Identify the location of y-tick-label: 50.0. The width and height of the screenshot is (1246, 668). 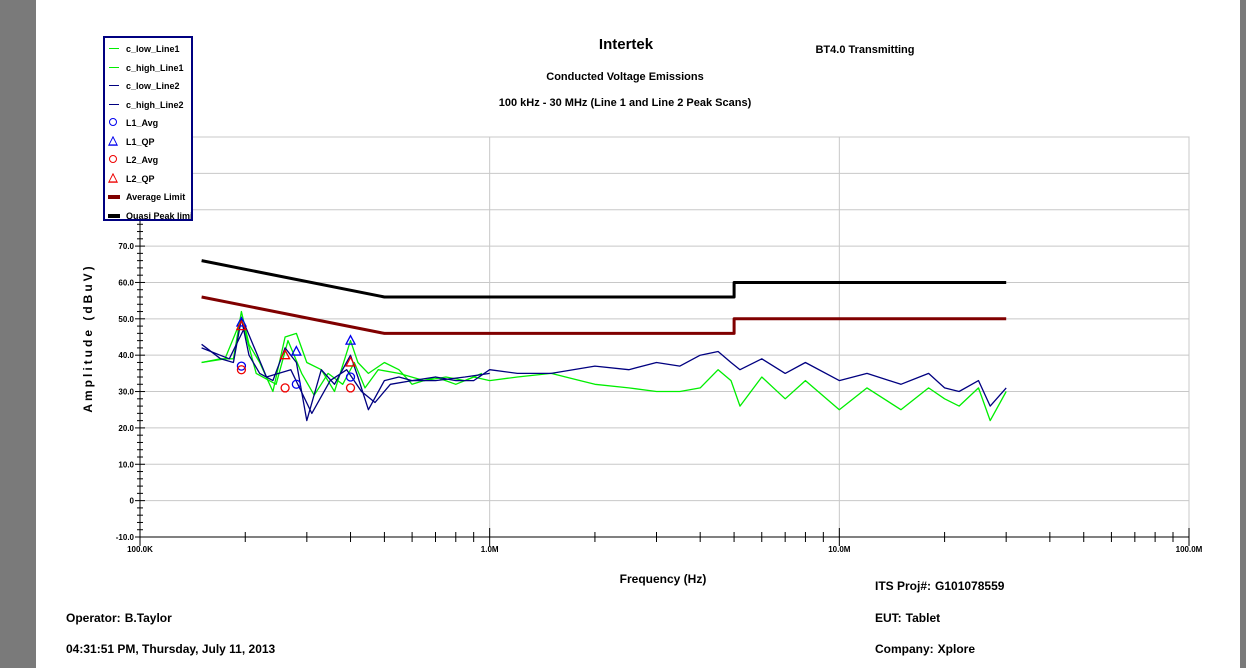
(126, 319).